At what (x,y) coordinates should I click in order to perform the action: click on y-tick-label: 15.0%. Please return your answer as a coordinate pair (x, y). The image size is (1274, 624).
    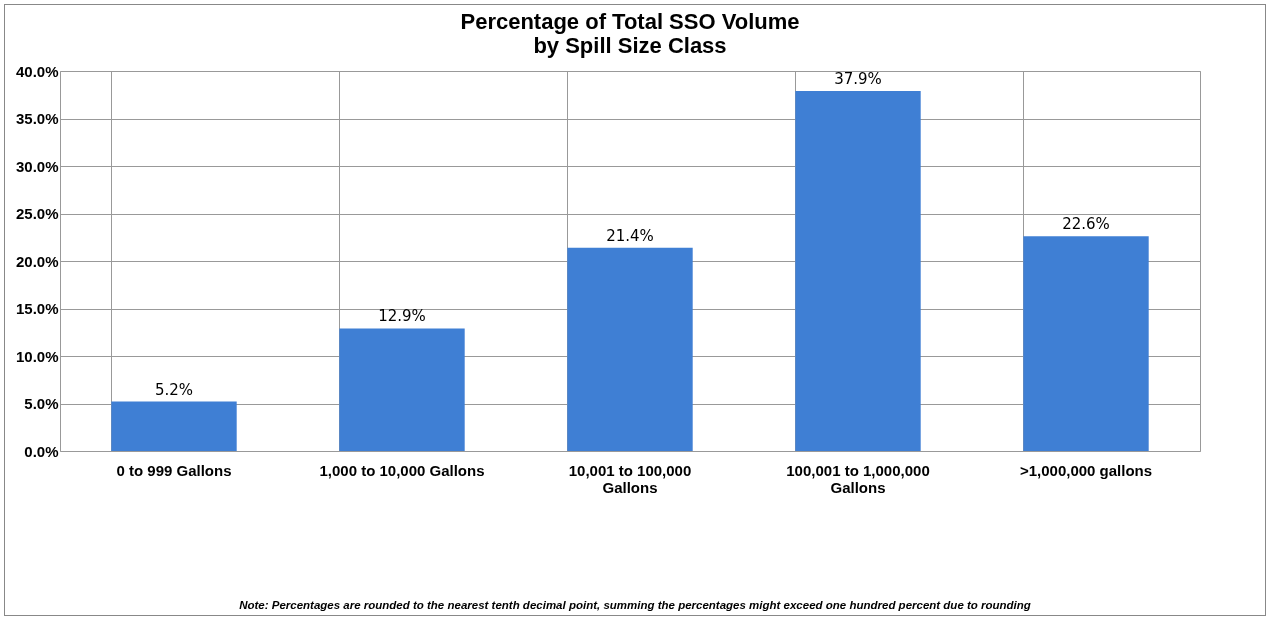
    Looking at the image, I should click on (37, 308).